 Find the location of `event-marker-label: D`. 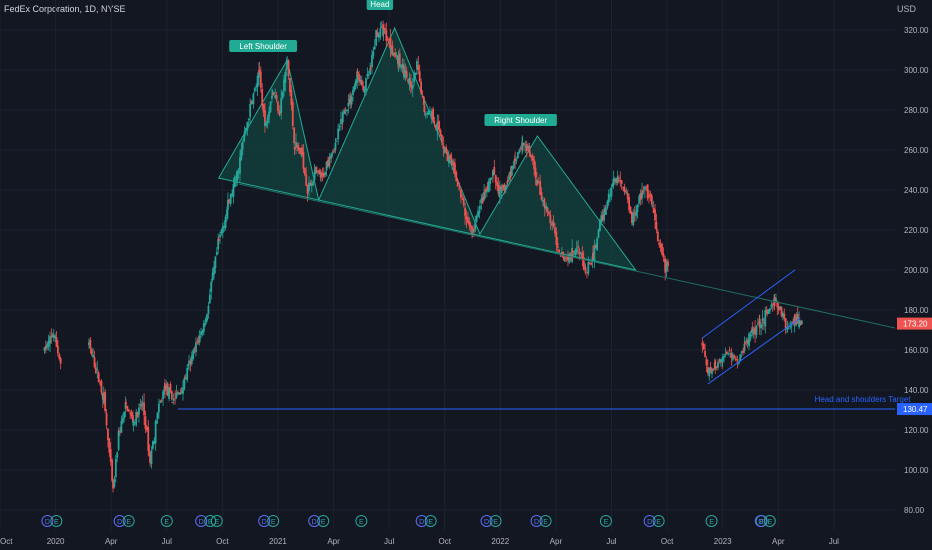

event-marker-label: D is located at coordinates (421, 522).